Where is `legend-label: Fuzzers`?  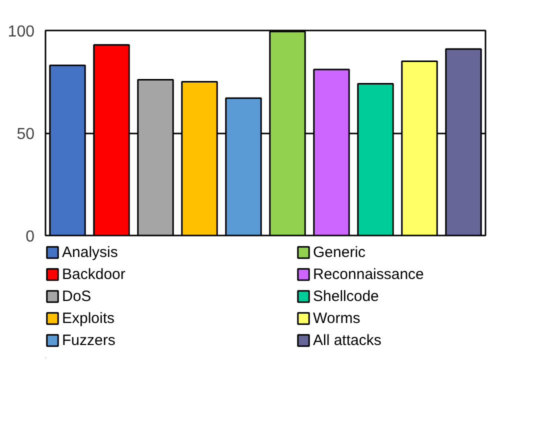
legend-label: Fuzzers is located at coordinates (89, 340).